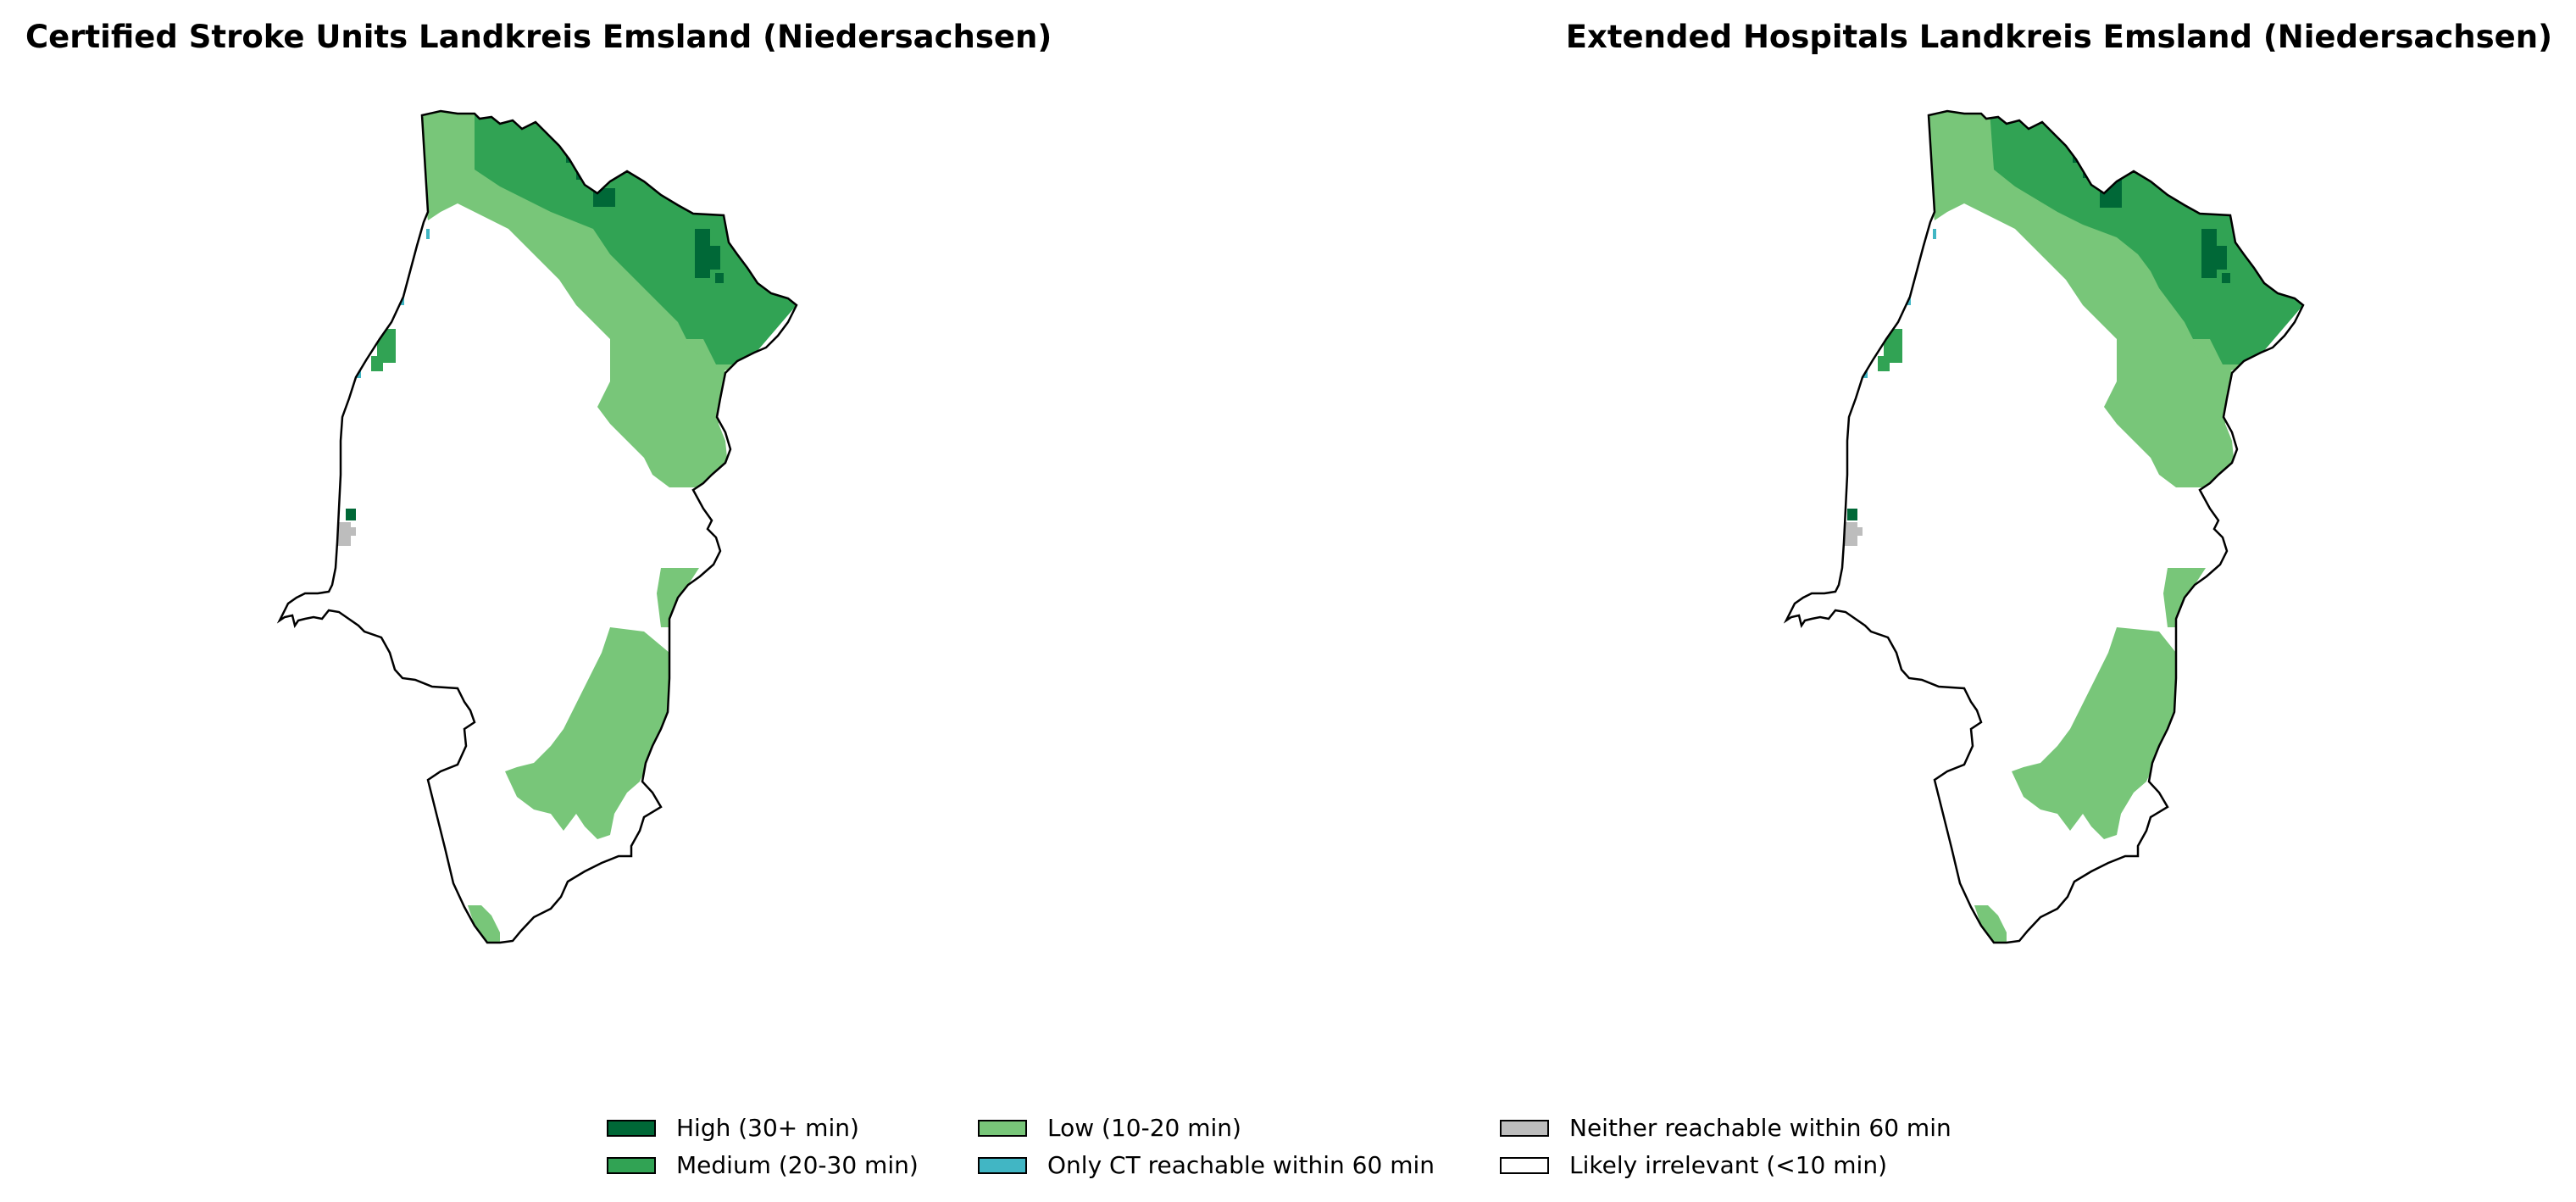  I want to click on map-left, so click(538, 526).